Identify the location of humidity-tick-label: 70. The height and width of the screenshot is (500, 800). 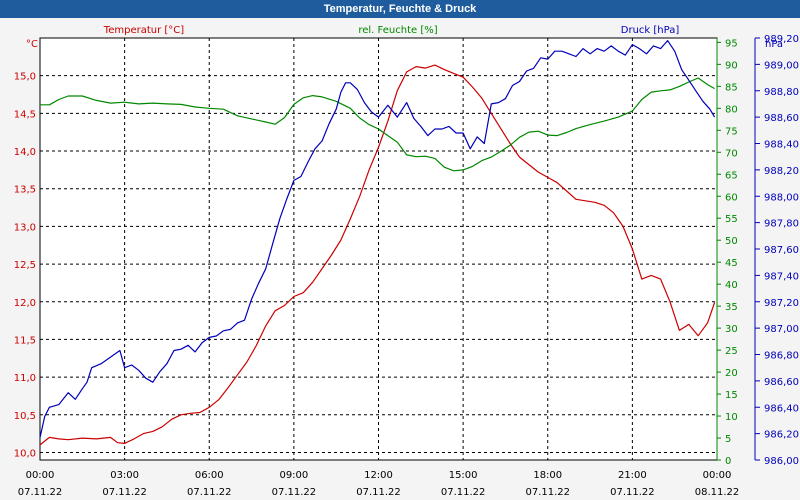
(731, 153).